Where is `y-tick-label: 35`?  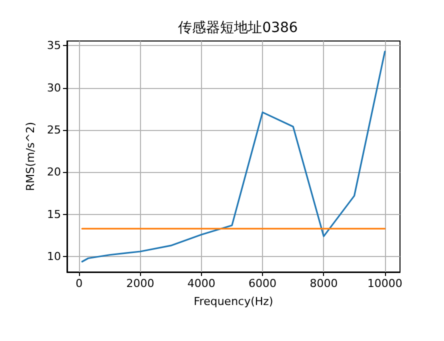
y-tick-label: 35 is located at coordinates (54, 45).